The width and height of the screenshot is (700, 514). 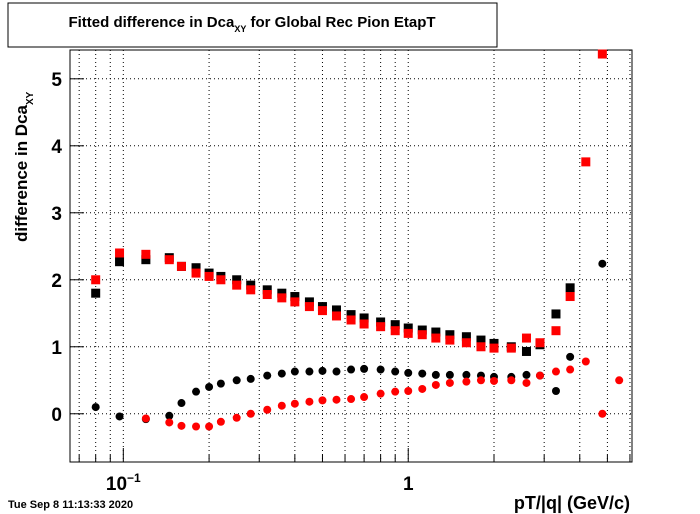 What do you see at coordinates (123, 483) in the screenshot?
I see `x-tick-label: 10−1` at bounding box center [123, 483].